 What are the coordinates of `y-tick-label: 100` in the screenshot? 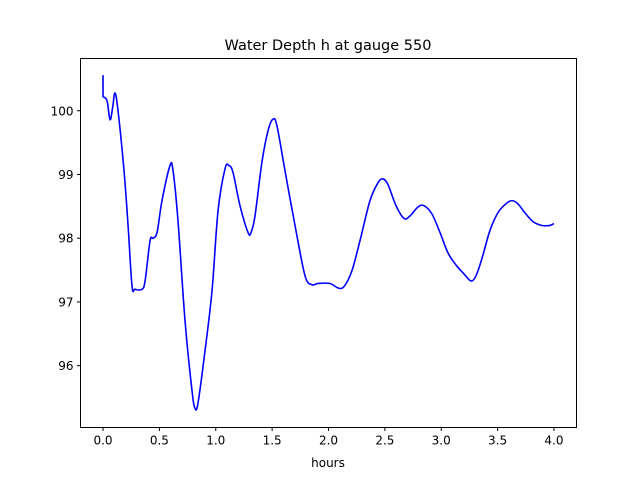 It's located at (62, 111).